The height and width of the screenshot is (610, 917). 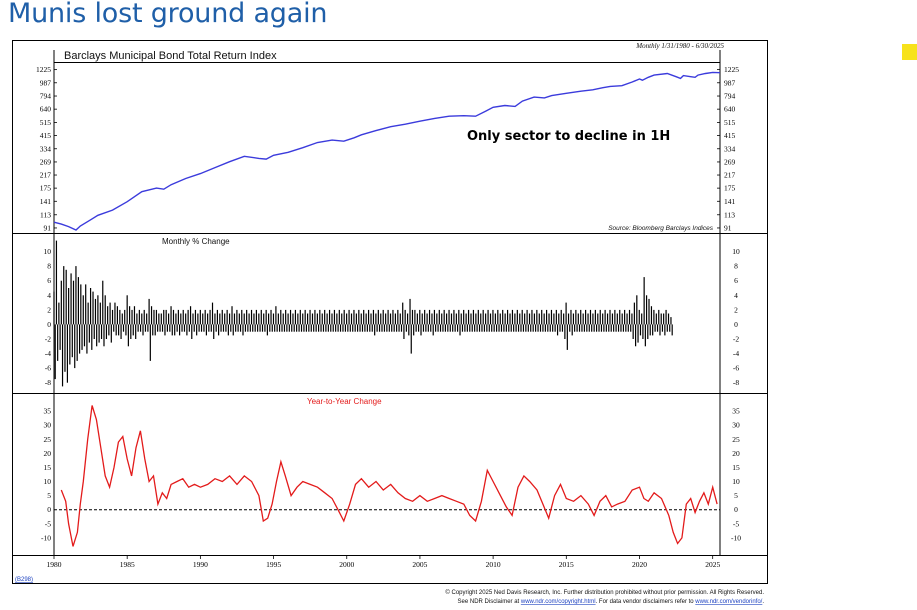 What do you see at coordinates (54, 564) in the screenshot?
I see `year-tick-label: 1980` at bounding box center [54, 564].